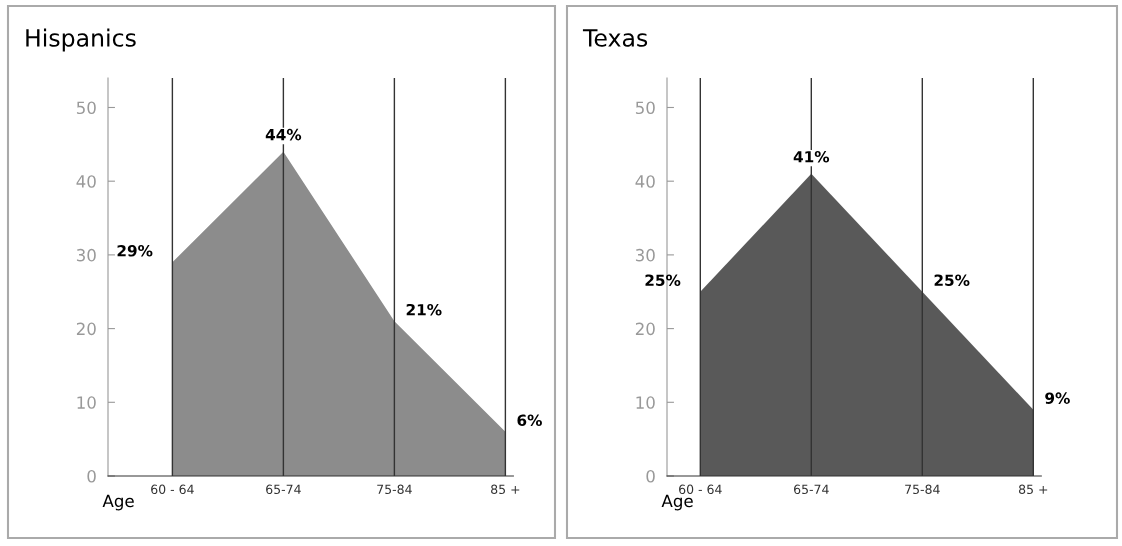  Describe the element at coordinates (283, 134) in the screenshot. I see `text: 44%` at that location.